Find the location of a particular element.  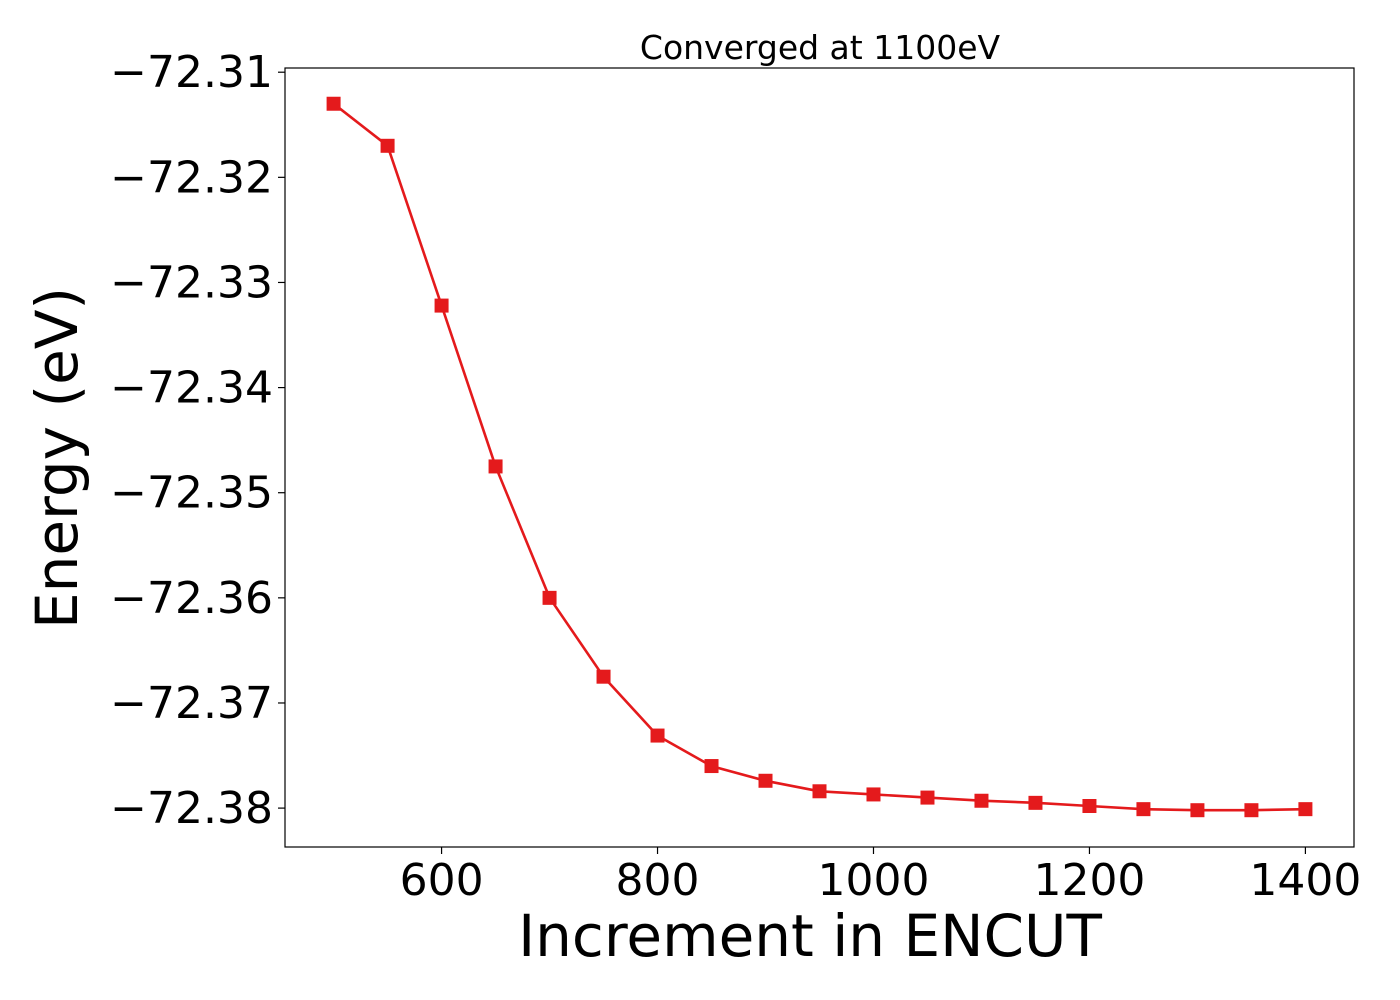

x-tick-label: 1000 is located at coordinates (873, 880).